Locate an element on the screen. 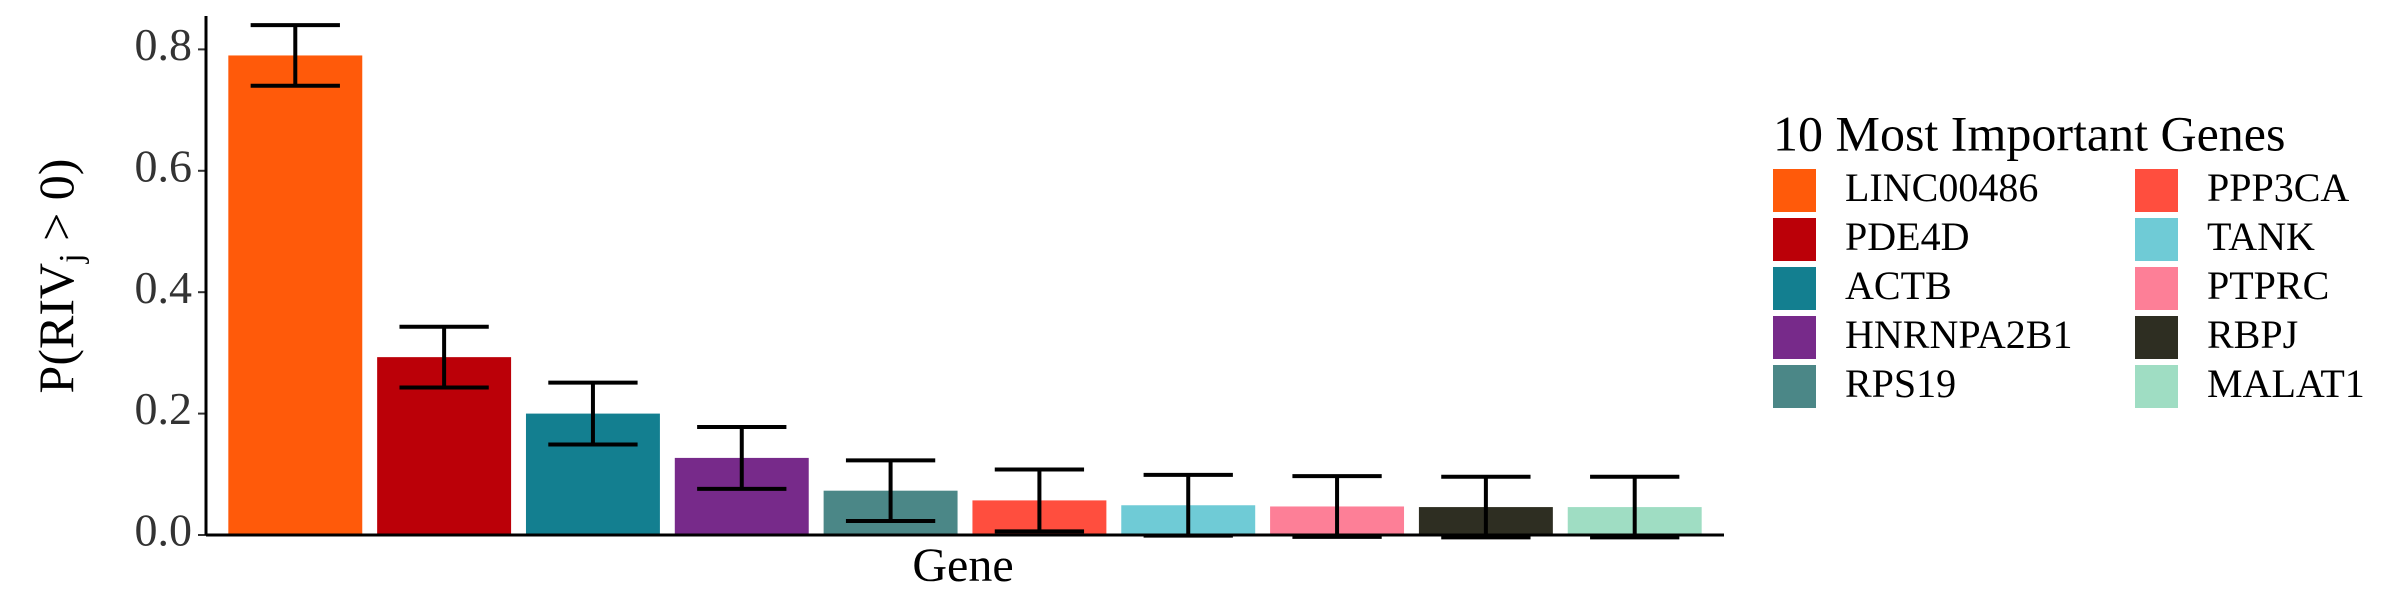 The width and height of the screenshot is (2400, 600). legend-label: PTPRC is located at coordinates (2268, 285).